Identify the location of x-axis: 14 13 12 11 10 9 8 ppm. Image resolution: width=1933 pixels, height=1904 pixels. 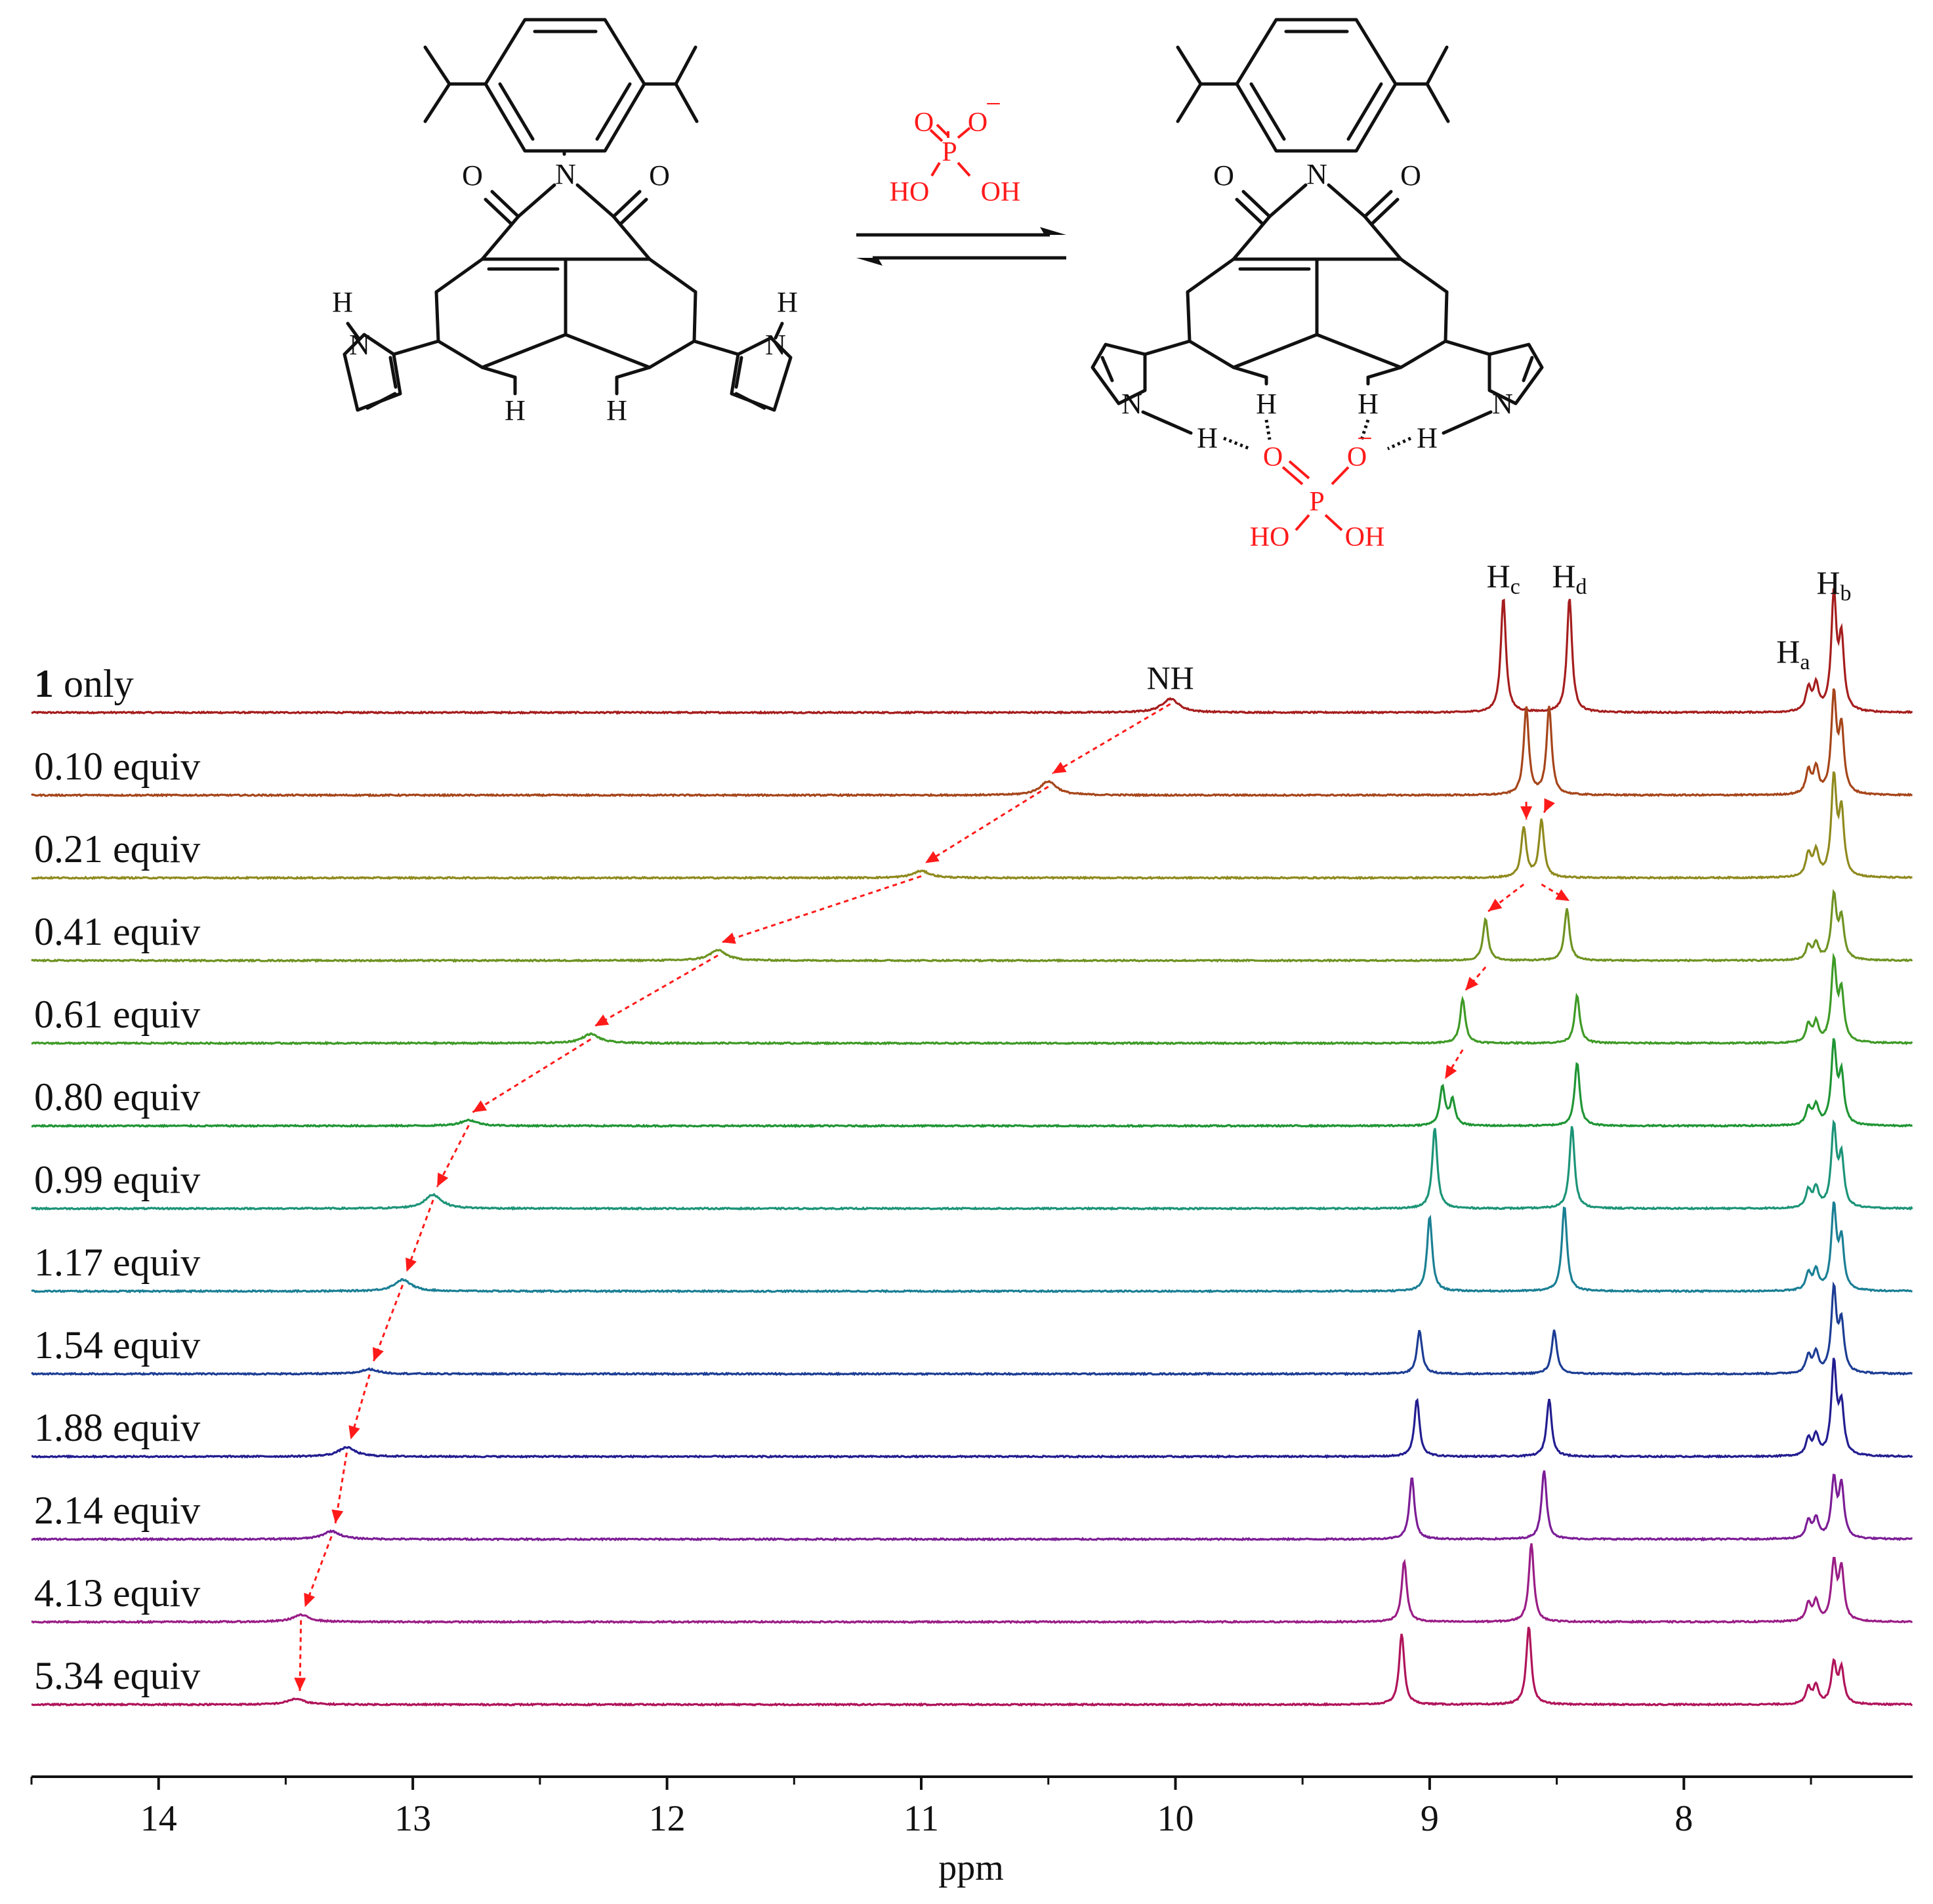
(971, 1831).